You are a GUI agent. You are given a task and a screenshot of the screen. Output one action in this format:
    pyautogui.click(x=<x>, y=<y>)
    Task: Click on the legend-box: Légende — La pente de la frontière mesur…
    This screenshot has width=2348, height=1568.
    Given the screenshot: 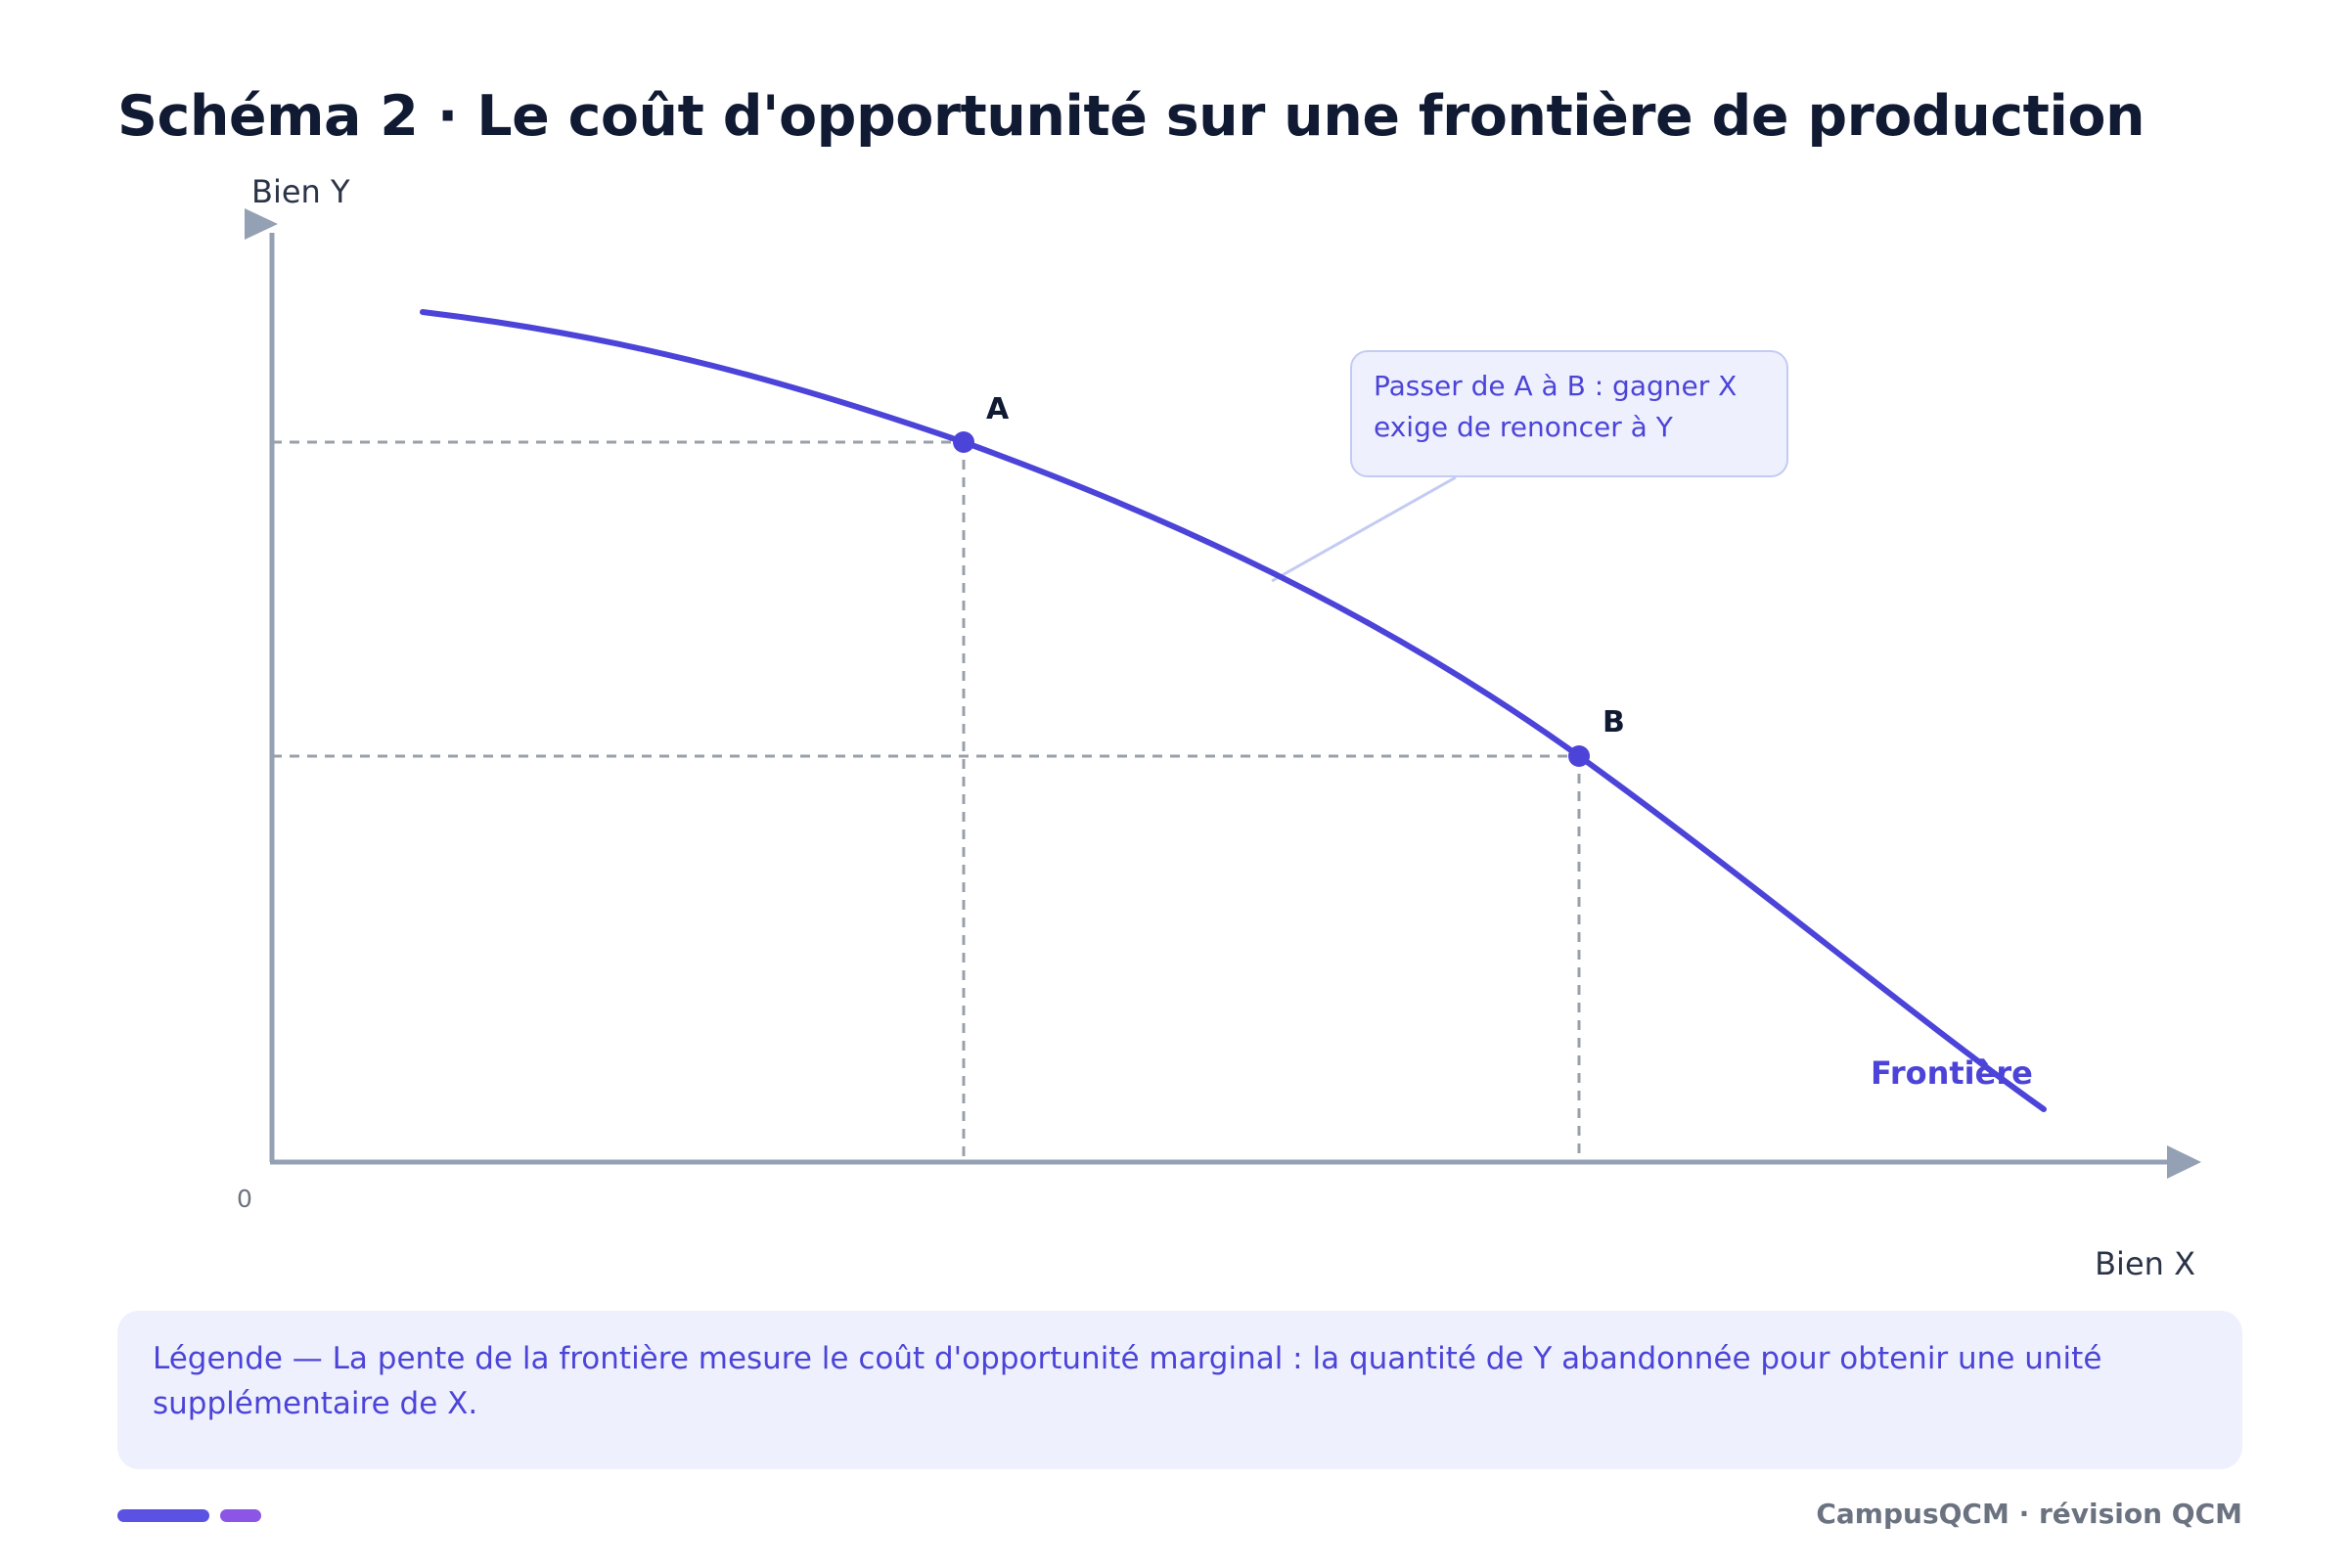 What is the action you would take?
    pyautogui.click(x=1179, y=1390)
    